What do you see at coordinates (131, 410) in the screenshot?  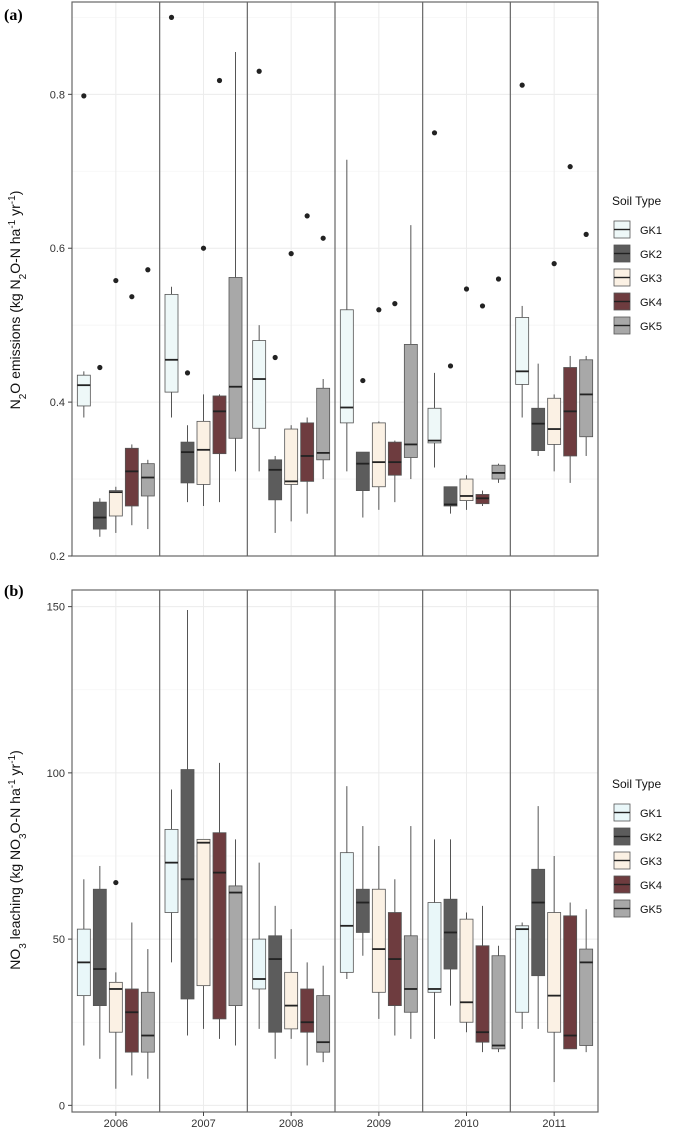 I see `box-2006-gk4` at bounding box center [131, 410].